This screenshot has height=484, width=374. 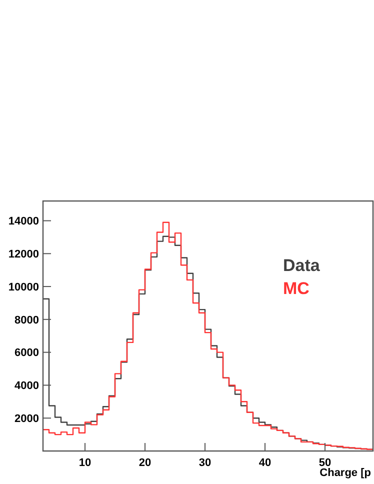 What do you see at coordinates (265, 463) in the screenshot?
I see `x-tick-label: 40` at bounding box center [265, 463].